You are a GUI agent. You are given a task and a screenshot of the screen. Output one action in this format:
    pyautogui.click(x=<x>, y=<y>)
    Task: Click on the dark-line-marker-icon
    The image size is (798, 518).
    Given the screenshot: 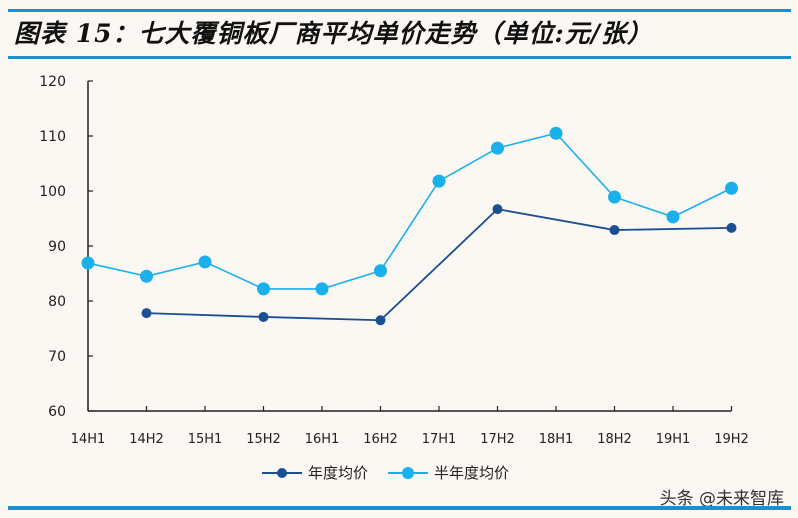 What is the action you would take?
    pyautogui.click(x=282, y=472)
    